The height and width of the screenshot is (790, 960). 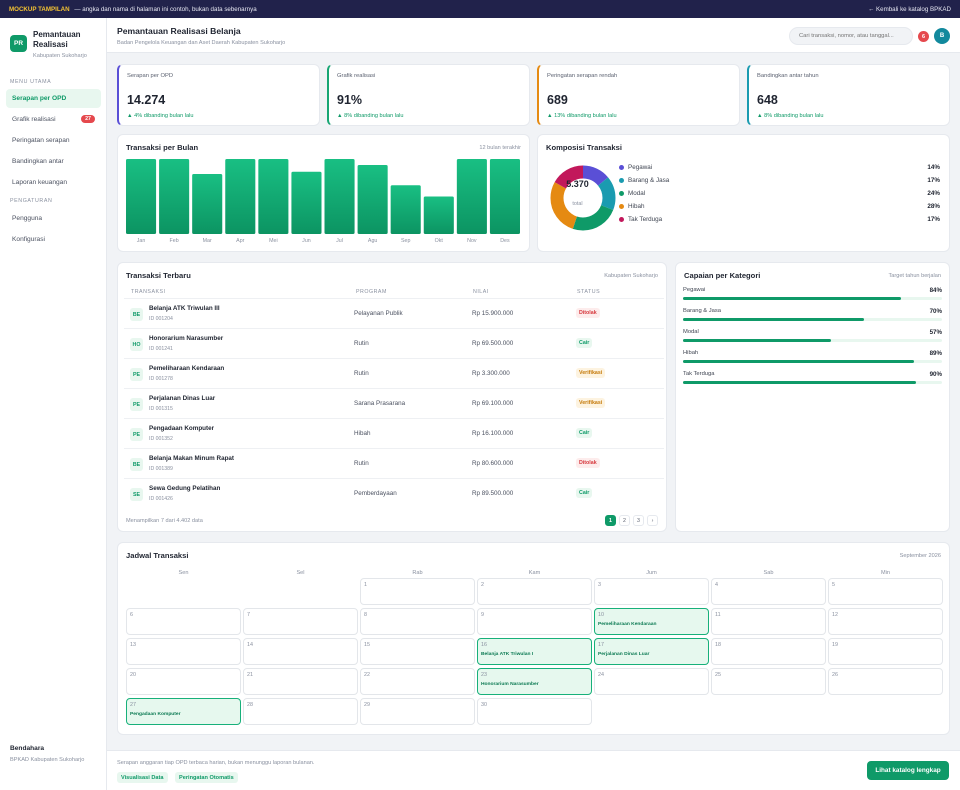 I want to click on search-input, so click(x=851, y=36).